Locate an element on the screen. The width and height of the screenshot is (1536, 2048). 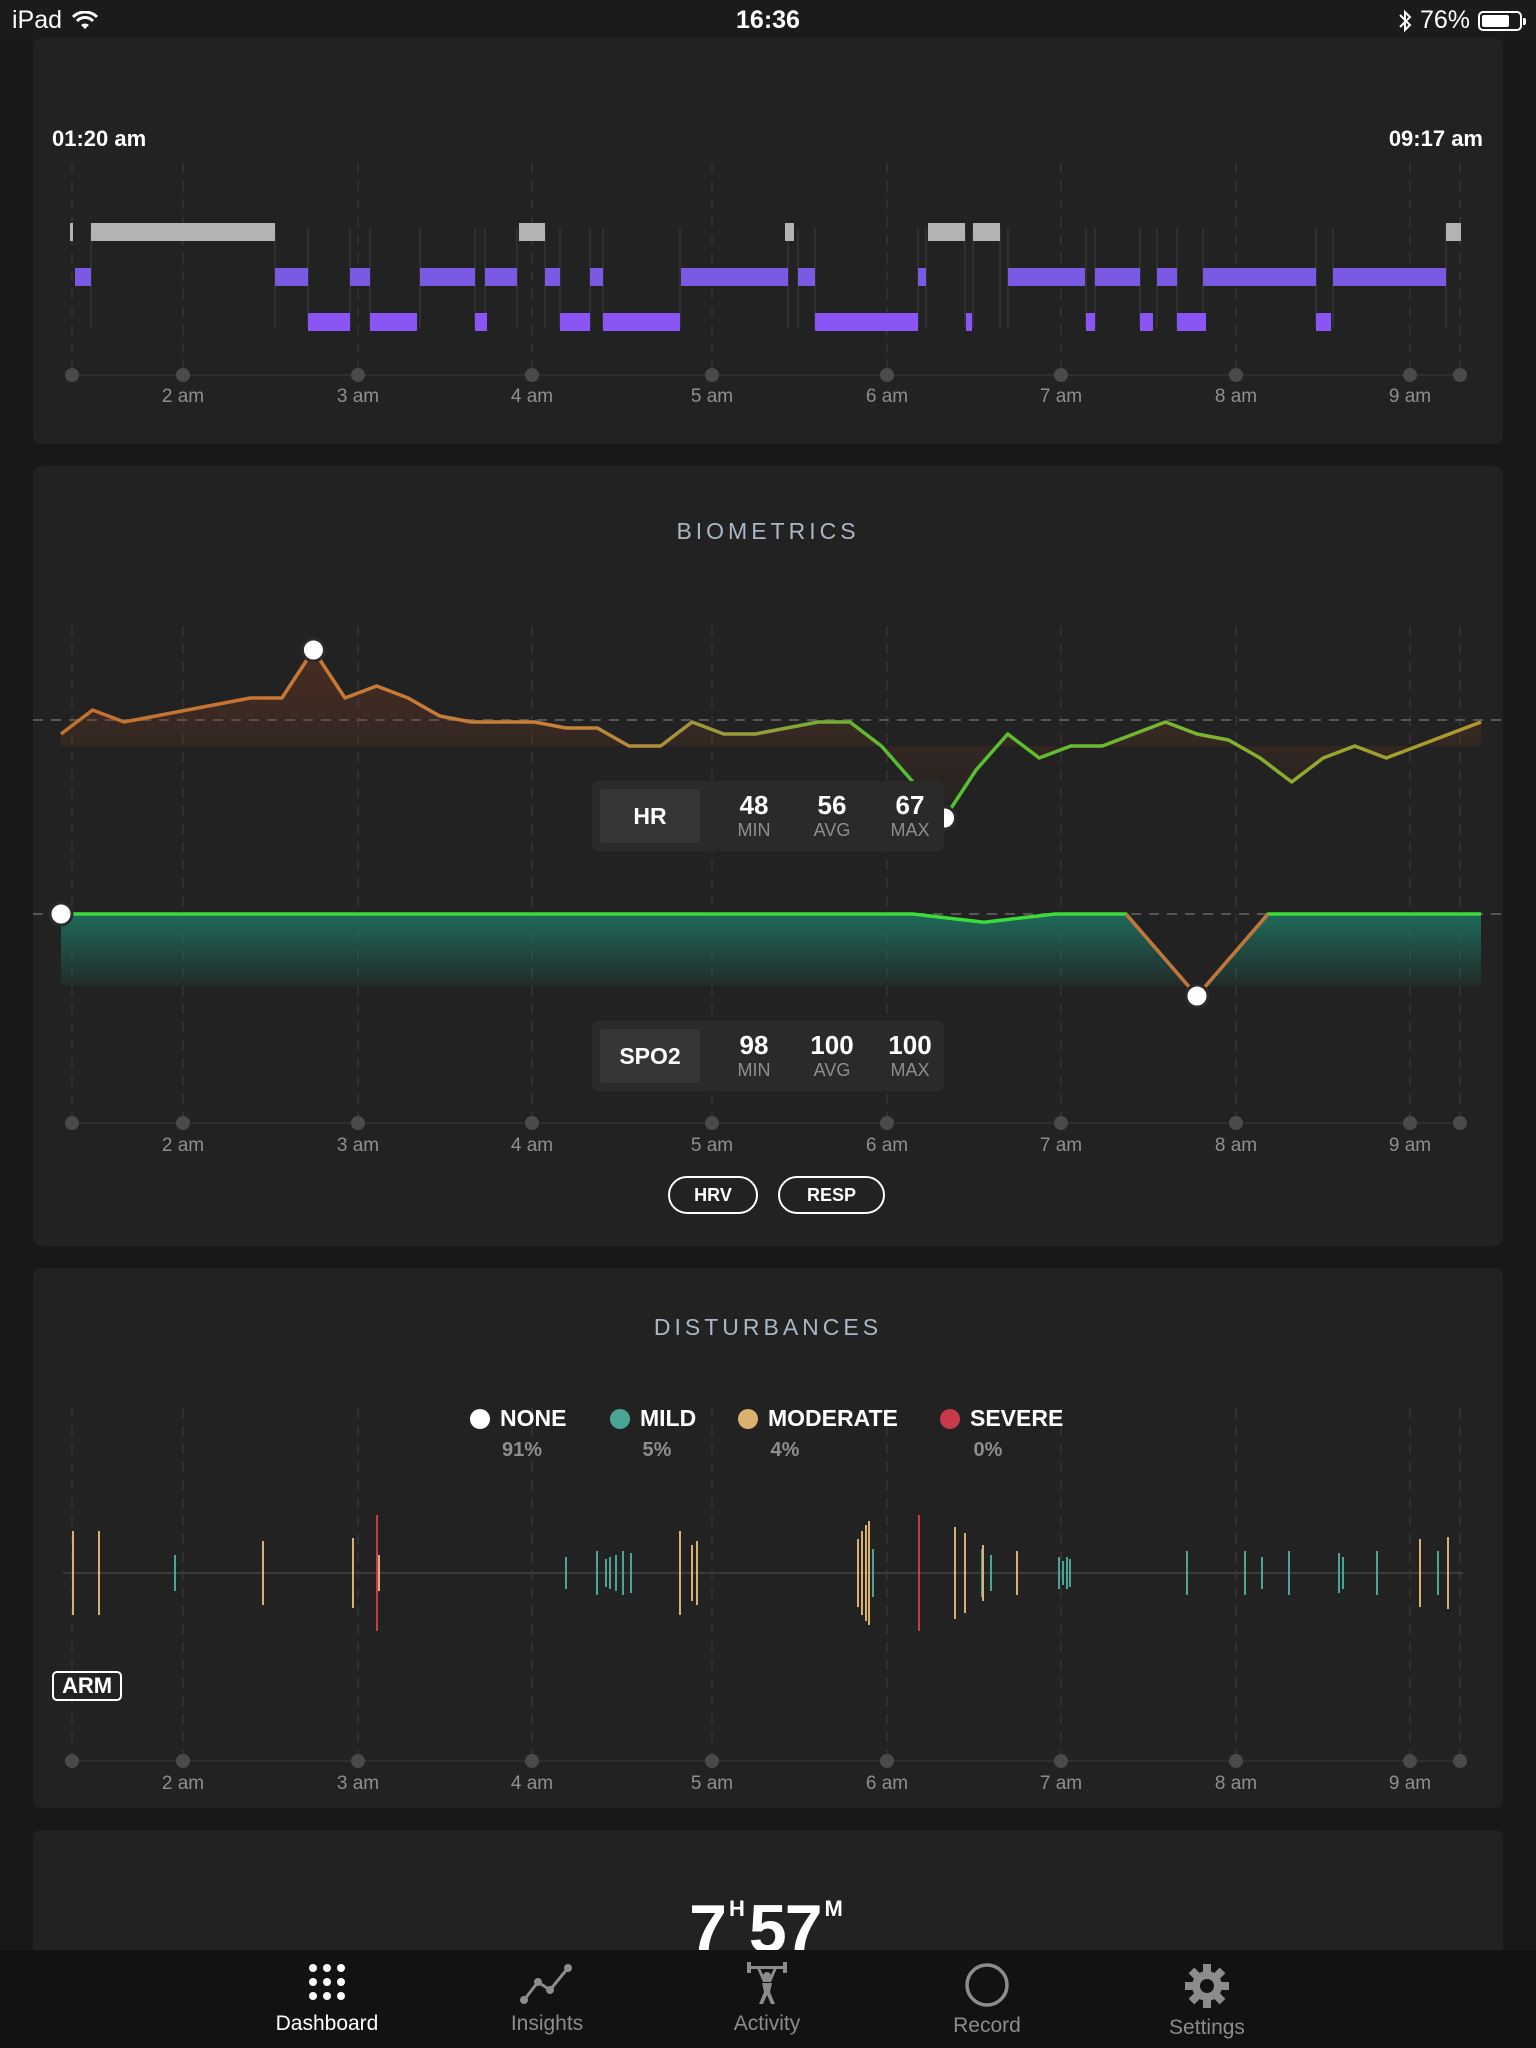
spo2-min: 98 is located at coordinates (754, 1045).